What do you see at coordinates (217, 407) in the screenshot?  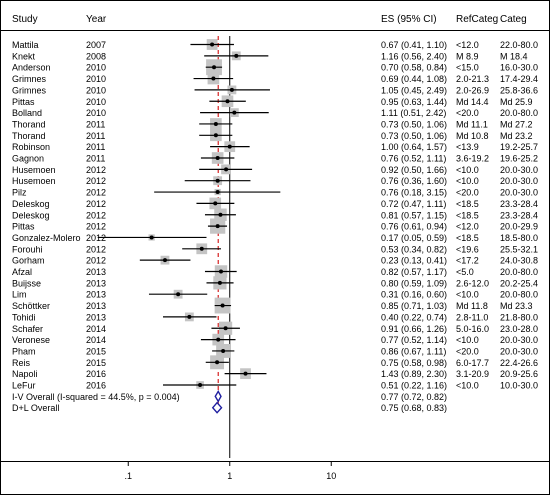 I see `overall-diamond` at bounding box center [217, 407].